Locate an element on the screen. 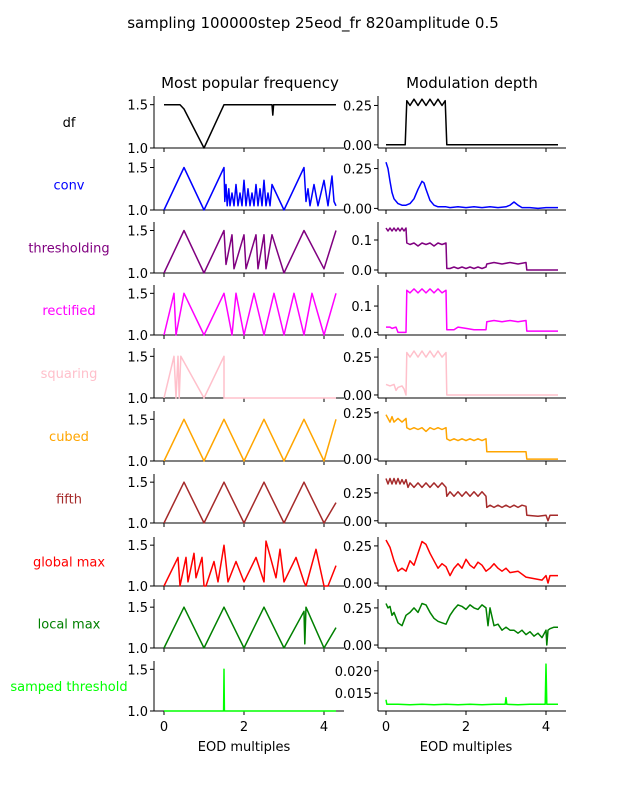 This screenshot has height=800, width=627. right-ytick-label-global-max: 0.00 is located at coordinates (357, 584).